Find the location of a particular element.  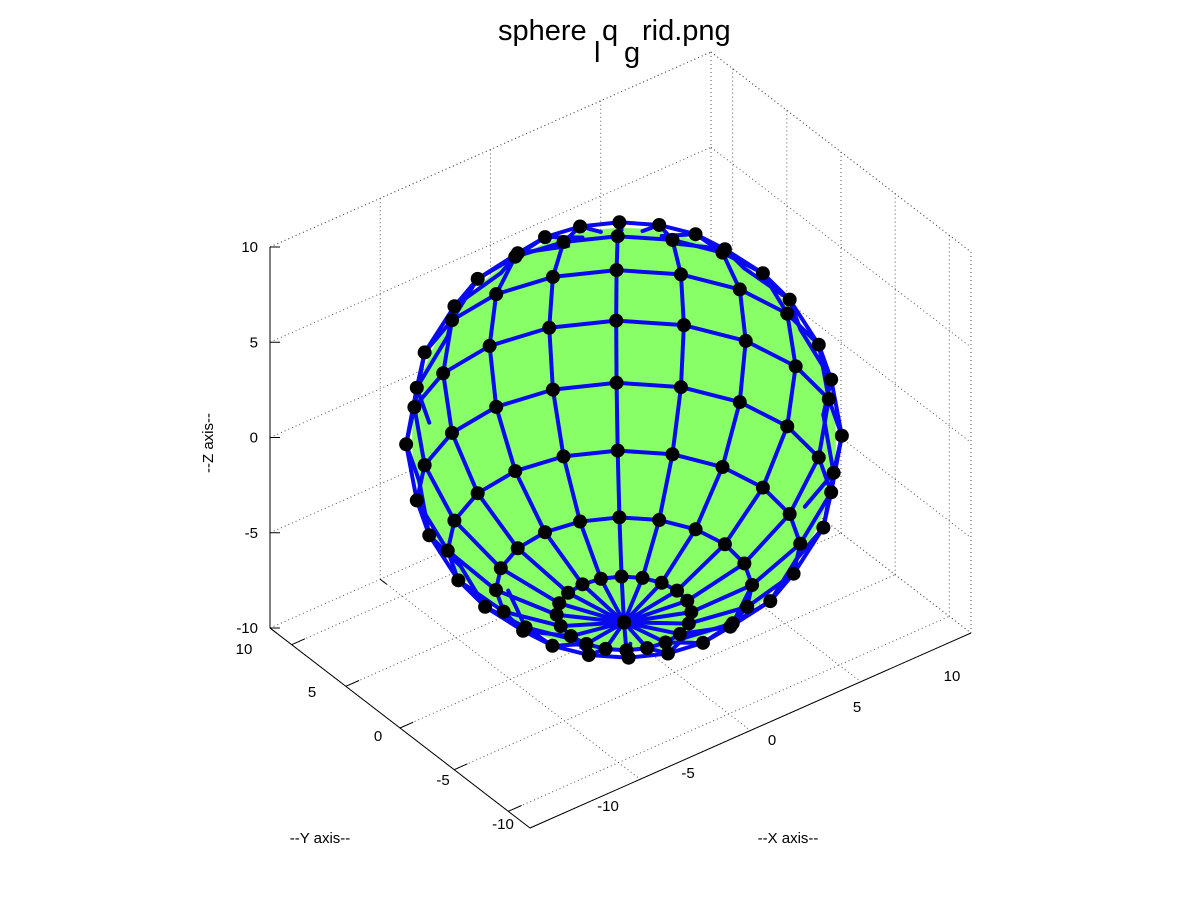

chart-title-part-e: rid.png is located at coordinates (686, 31).